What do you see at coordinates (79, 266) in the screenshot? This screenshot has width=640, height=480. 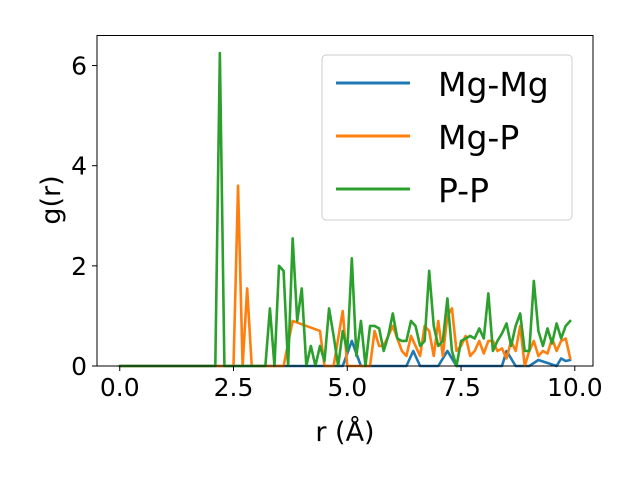 I see `y-tick-label: 2` at bounding box center [79, 266].